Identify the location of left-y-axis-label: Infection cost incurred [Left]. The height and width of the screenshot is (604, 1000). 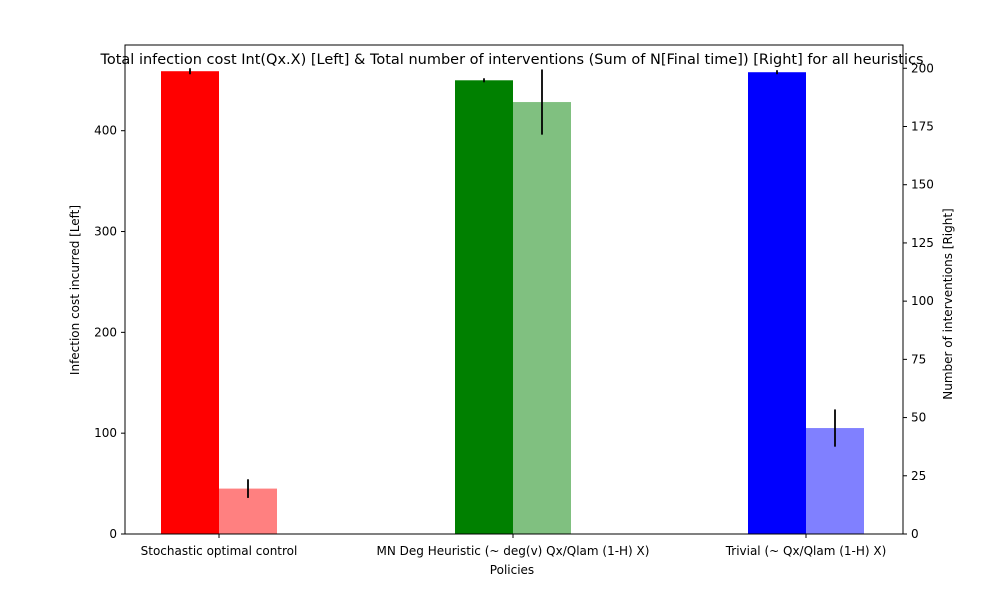
(75, 290).